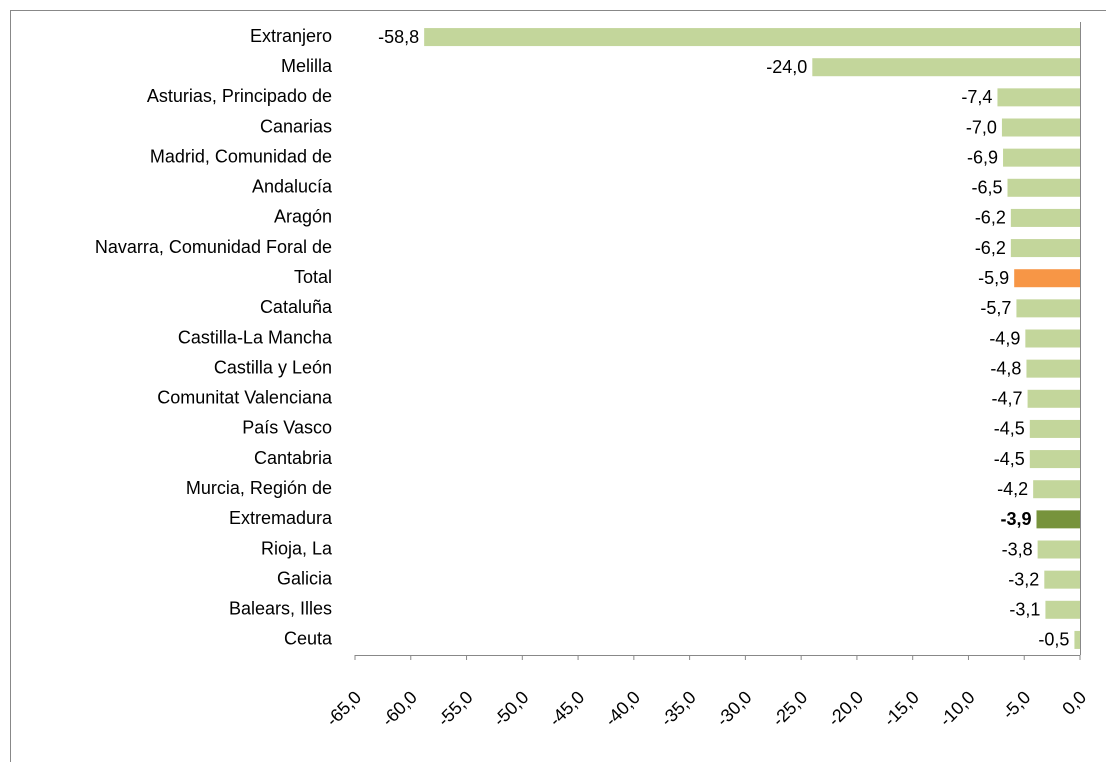  I want to click on y-tick-label: Galicia, so click(305, 578).